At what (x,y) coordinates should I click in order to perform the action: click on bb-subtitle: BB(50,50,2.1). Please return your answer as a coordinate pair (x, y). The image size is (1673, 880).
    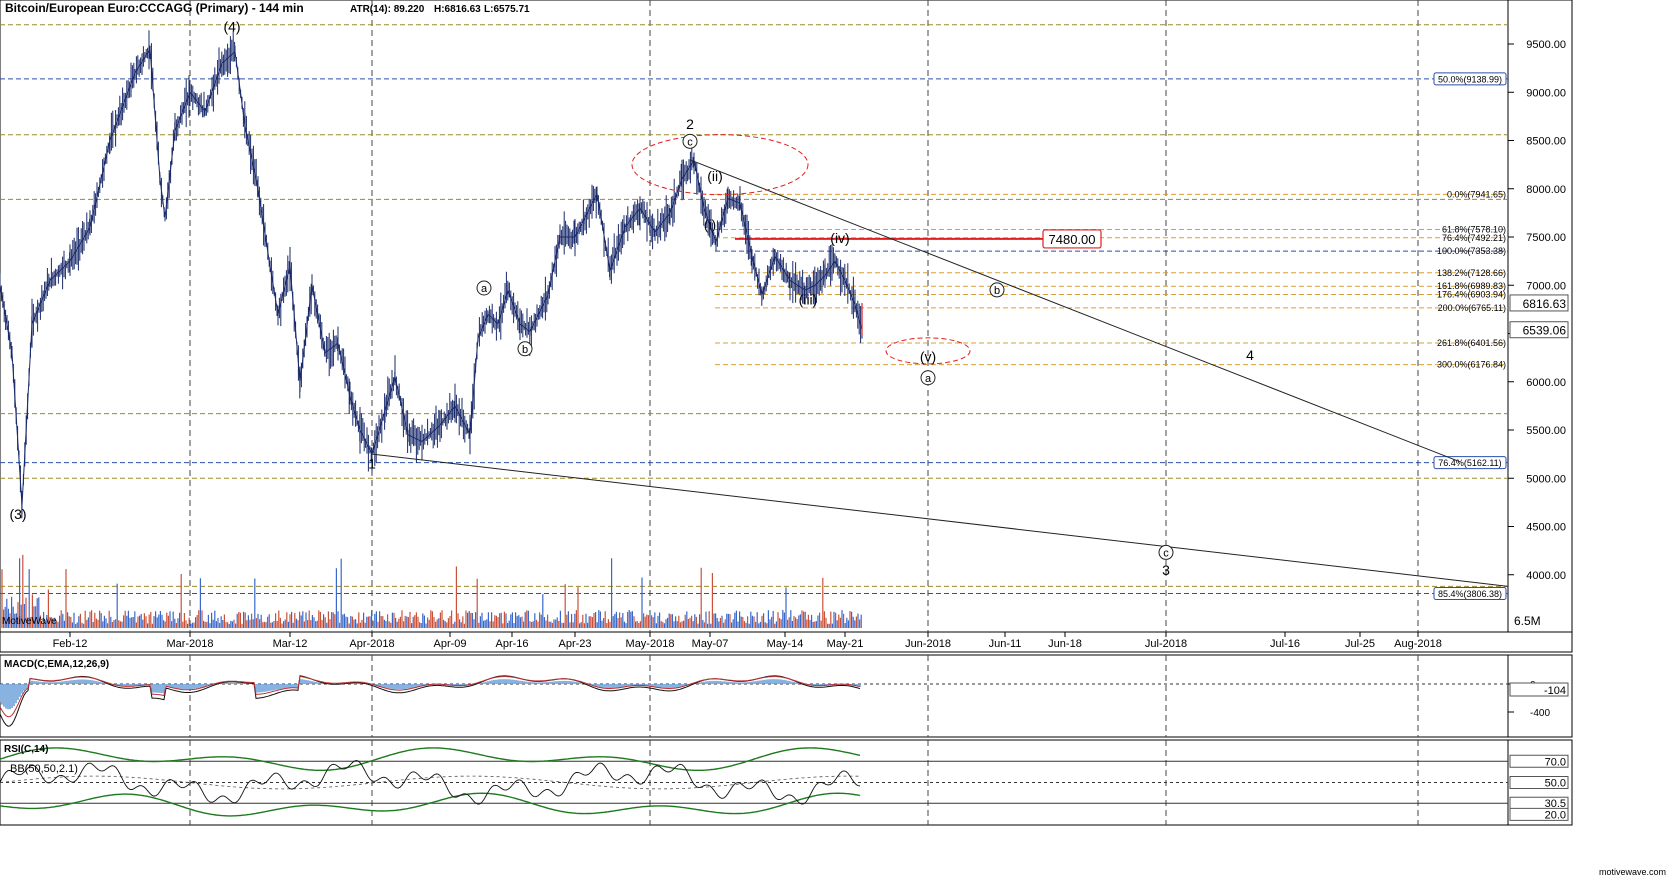
    Looking at the image, I should click on (44, 769).